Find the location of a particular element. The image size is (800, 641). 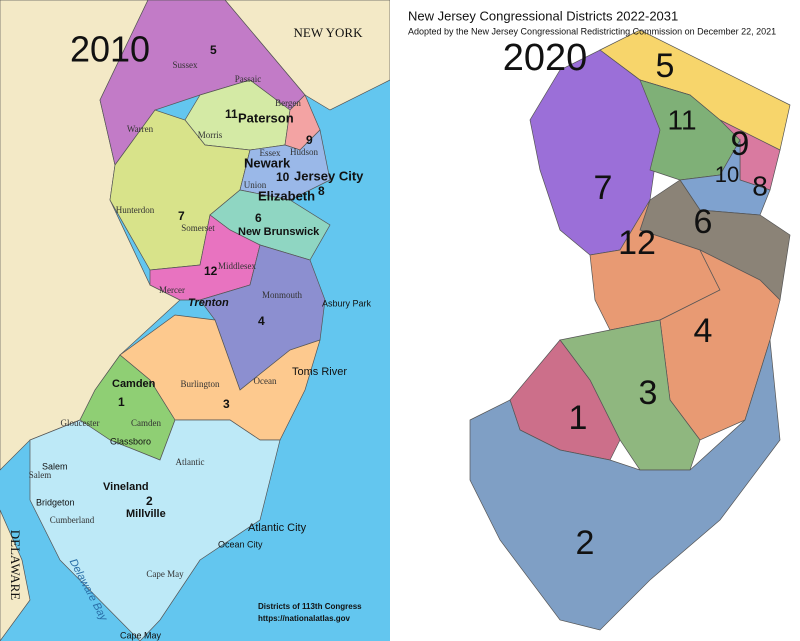

city-label: Salem is located at coordinates (55, 466).